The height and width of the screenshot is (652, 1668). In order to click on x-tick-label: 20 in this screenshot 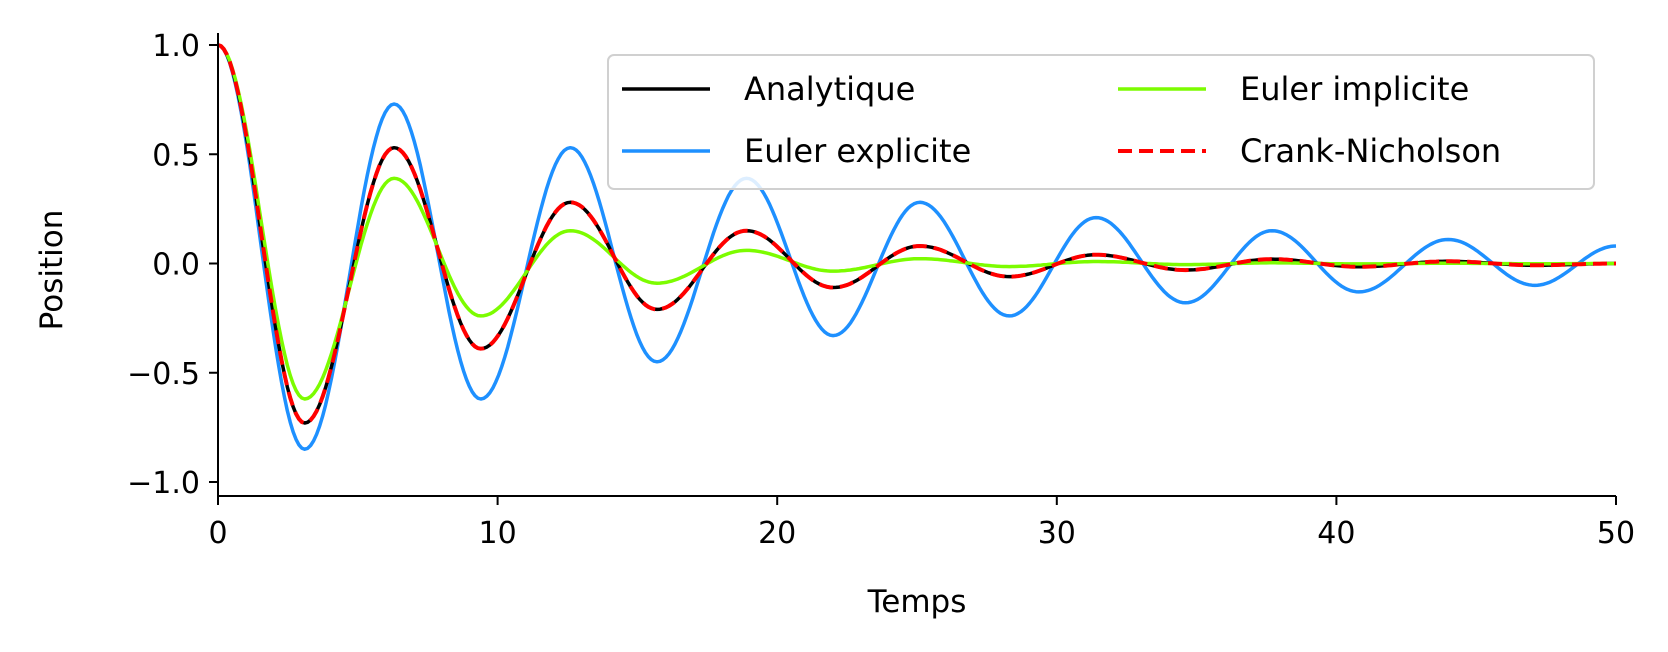, I will do `click(777, 533)`.